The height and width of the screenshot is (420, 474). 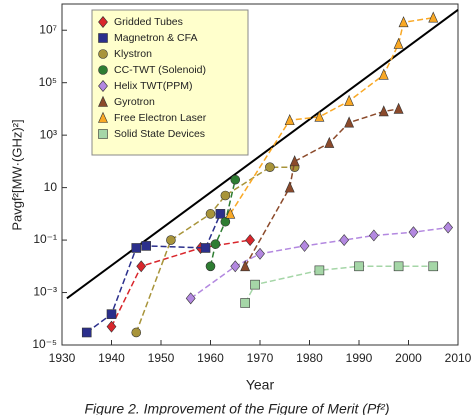 What do you see at coordinates (62, 358) in the screenshot?
I see `x-tick-label: 1930` at bounding box center [62, 358].